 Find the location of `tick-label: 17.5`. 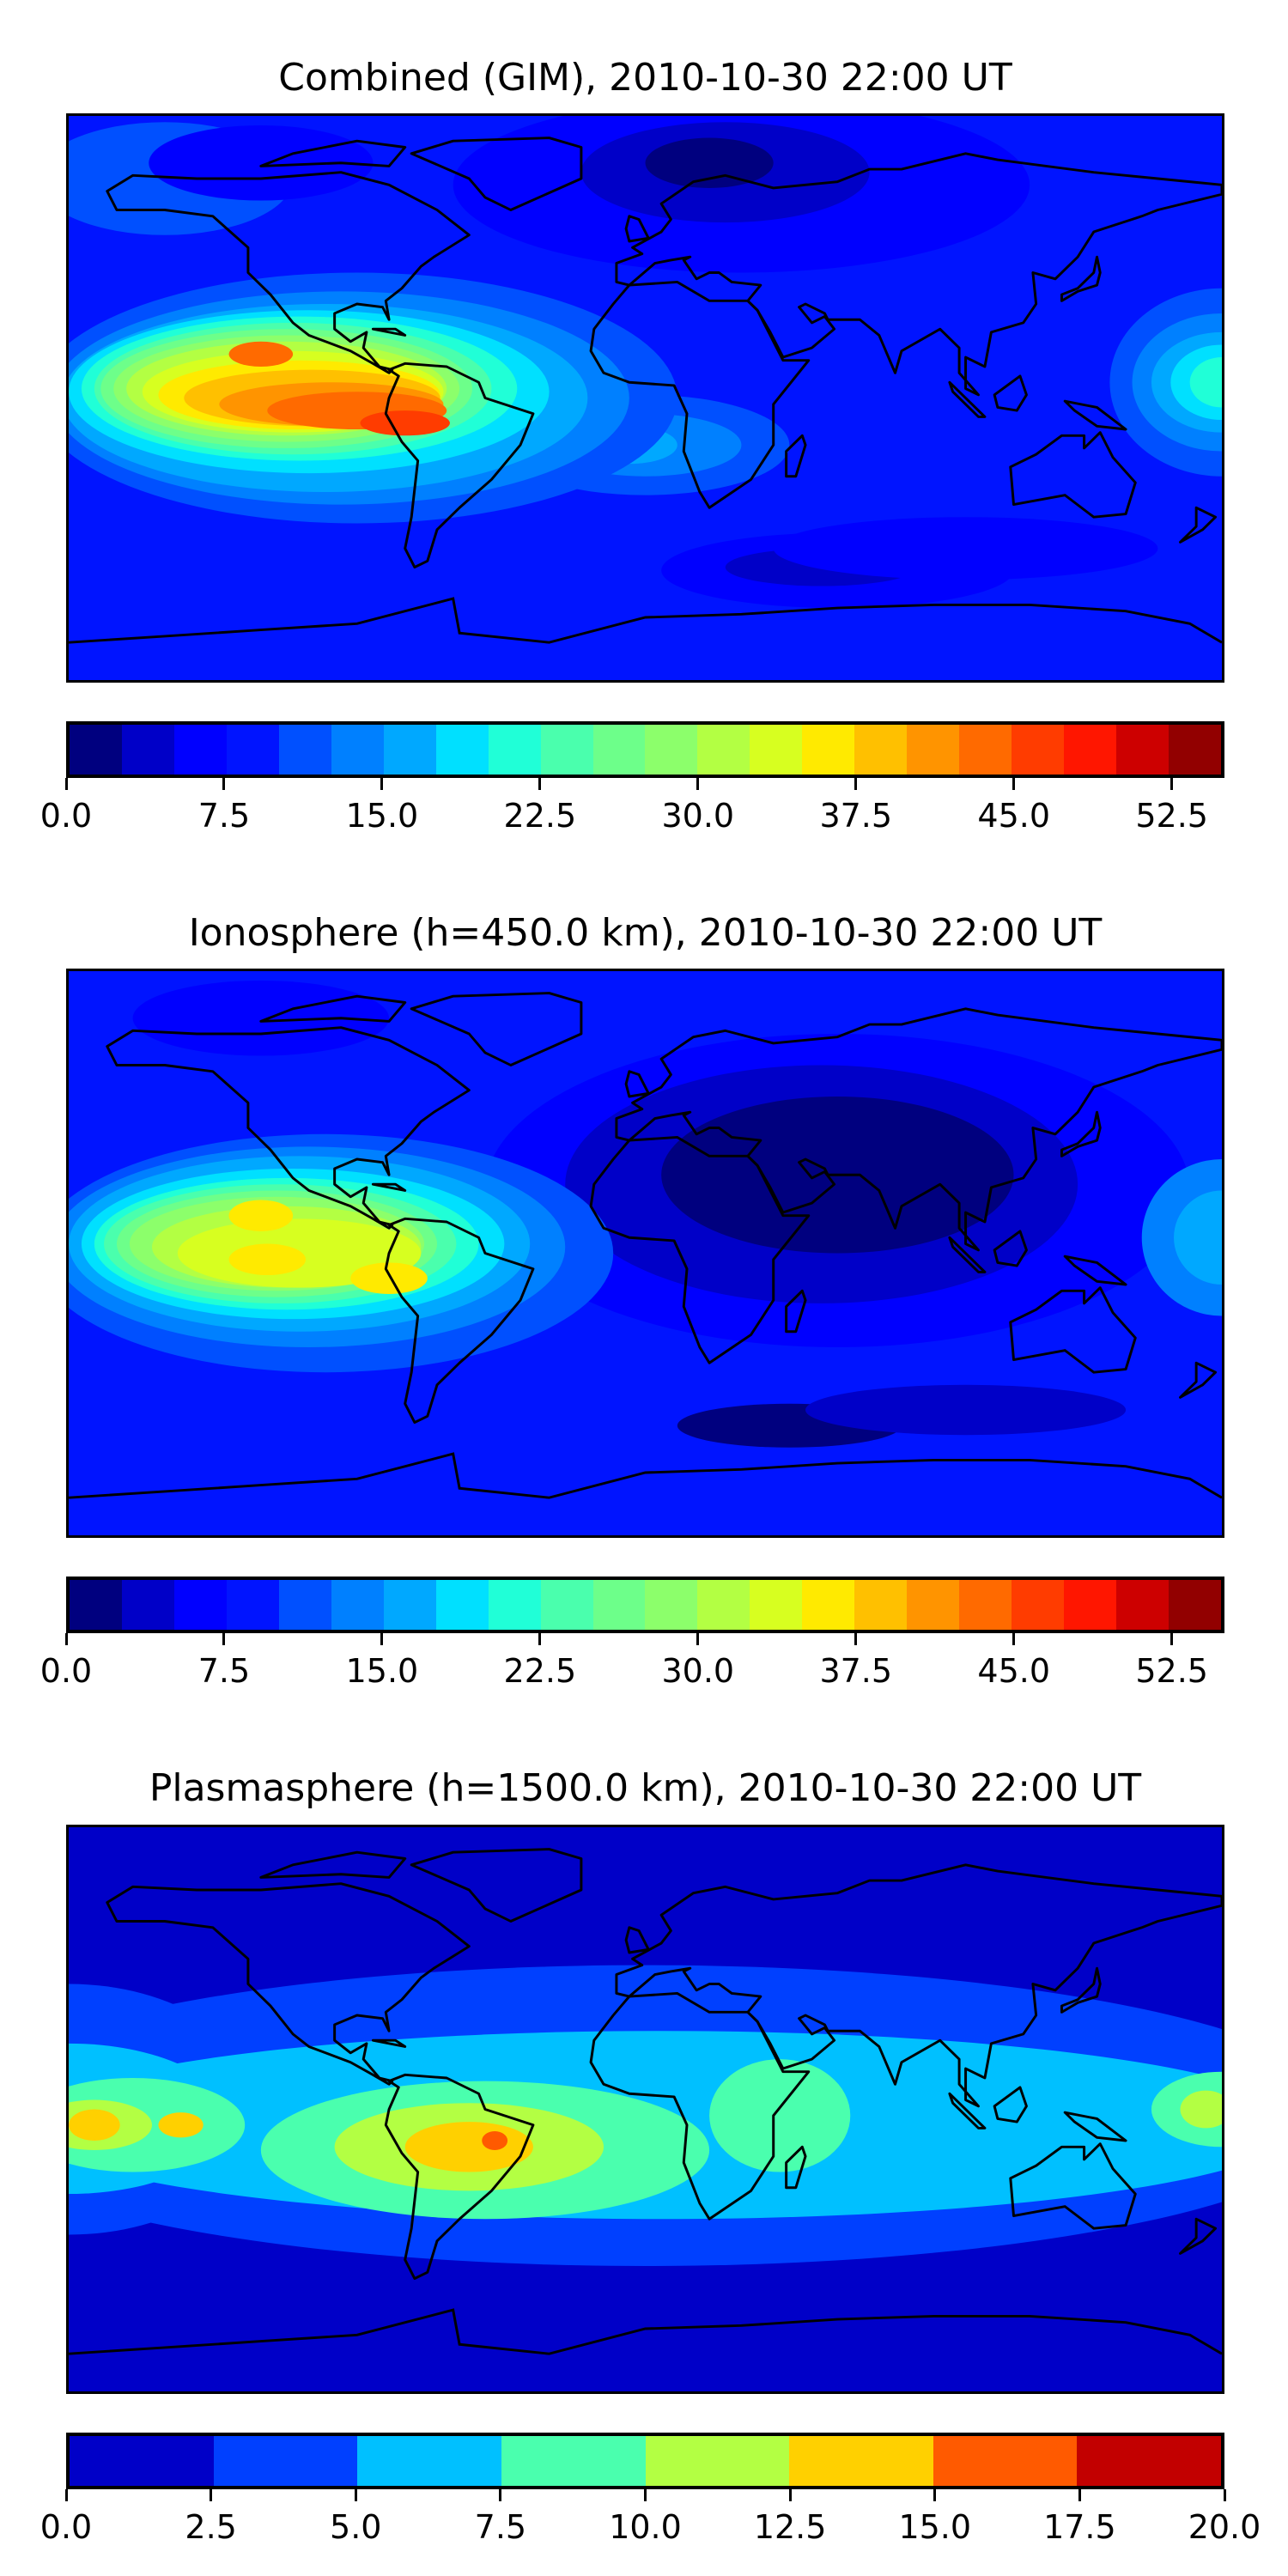

tick-label: 17.5 is located at coordinates (1079, 2527).